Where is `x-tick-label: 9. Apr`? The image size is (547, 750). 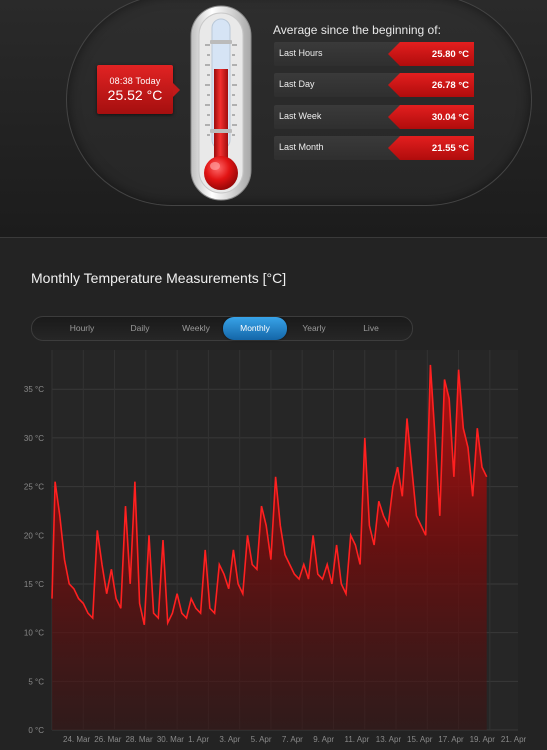
x-tick-label: 9. Apr is located at coordinates (323, 739).